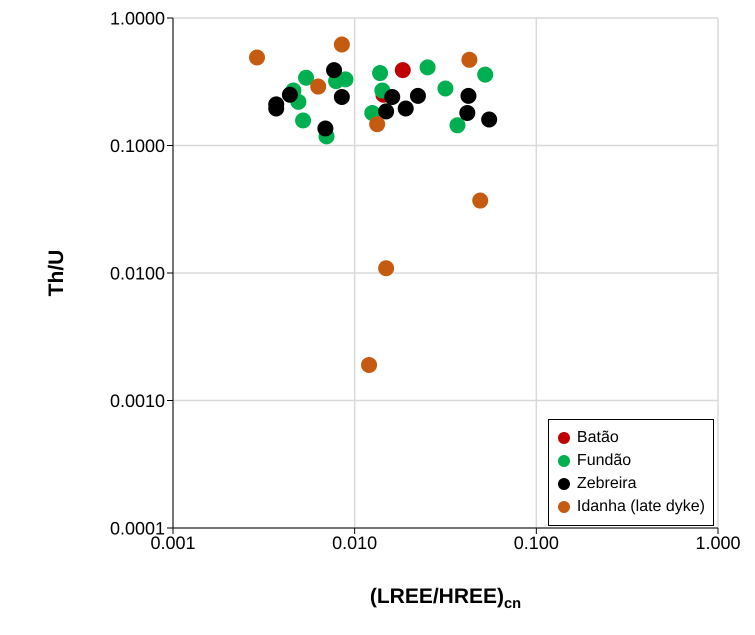  What do you see at coordinates (597, 438) in the screenshot?
I see `legend-label: Batão` at bounding box center [597, 438].